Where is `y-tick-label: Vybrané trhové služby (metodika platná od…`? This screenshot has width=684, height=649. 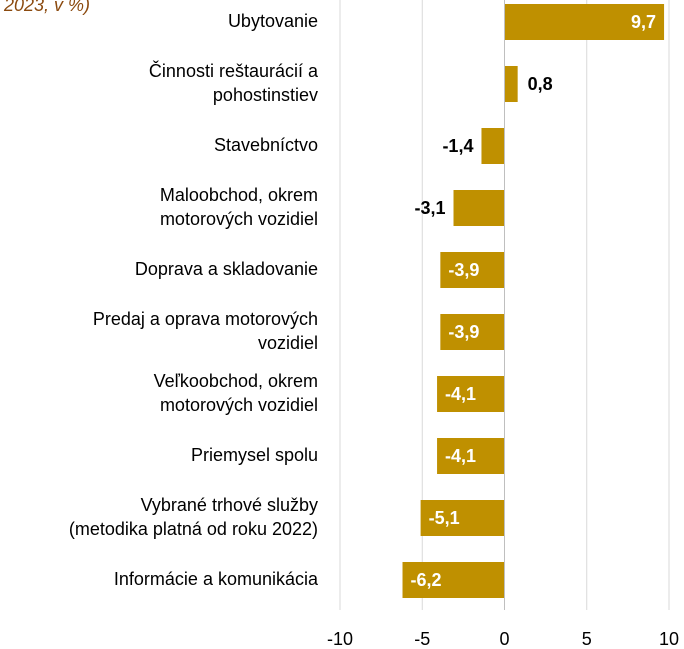 y-tick-label: Vybrané trhové služby (metodika platná od… is located at coordinates (193, 517).